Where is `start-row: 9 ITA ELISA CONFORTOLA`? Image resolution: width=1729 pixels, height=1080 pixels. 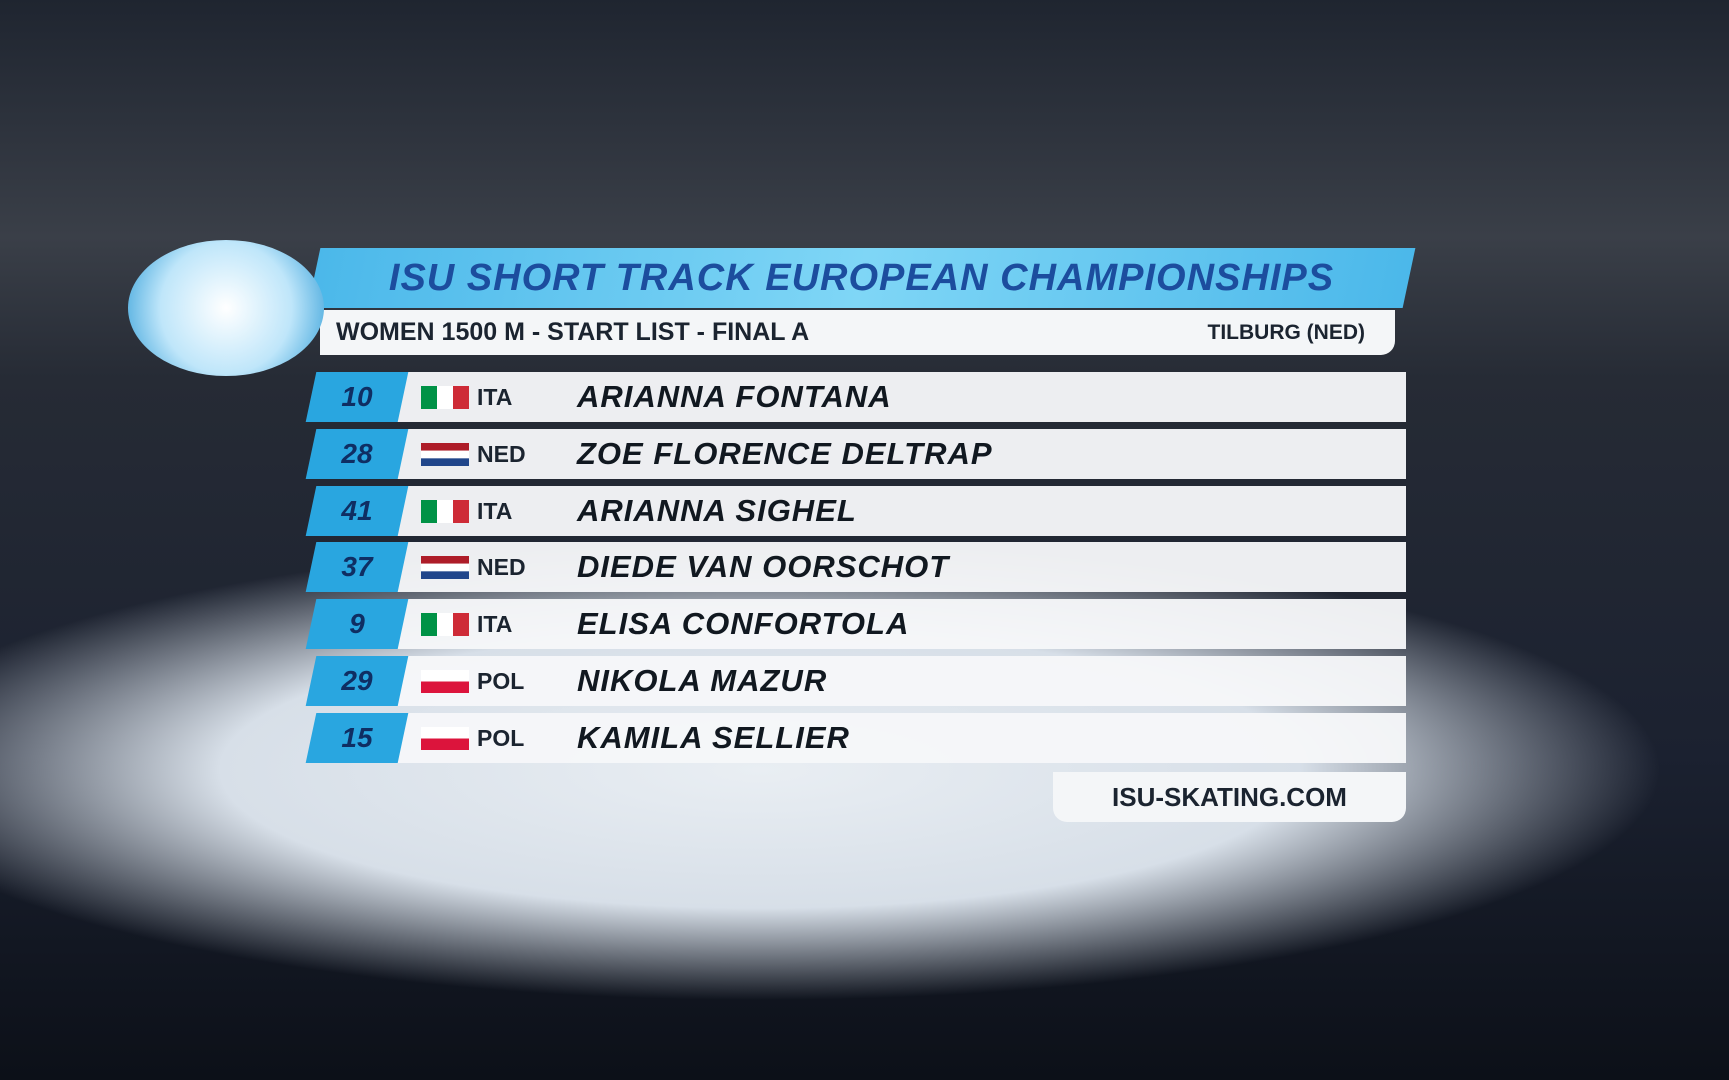 start-row: 9 ITA ELISA CONFORTOLA is located at coordinates (855, 624).